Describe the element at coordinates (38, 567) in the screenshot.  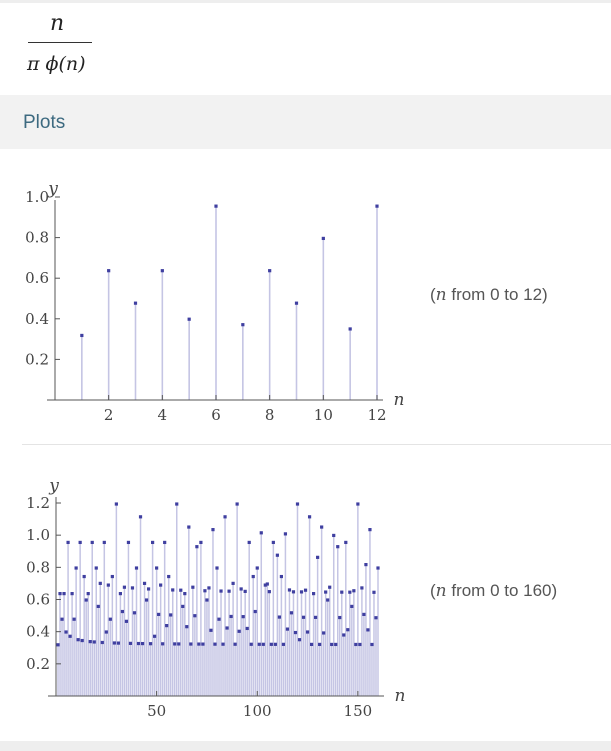
I see `plot2-y-tick-label: 0.8` at that location.